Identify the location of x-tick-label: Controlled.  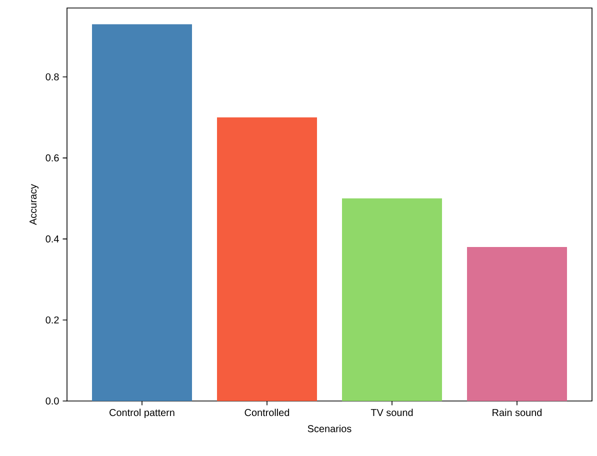
(267, 412).